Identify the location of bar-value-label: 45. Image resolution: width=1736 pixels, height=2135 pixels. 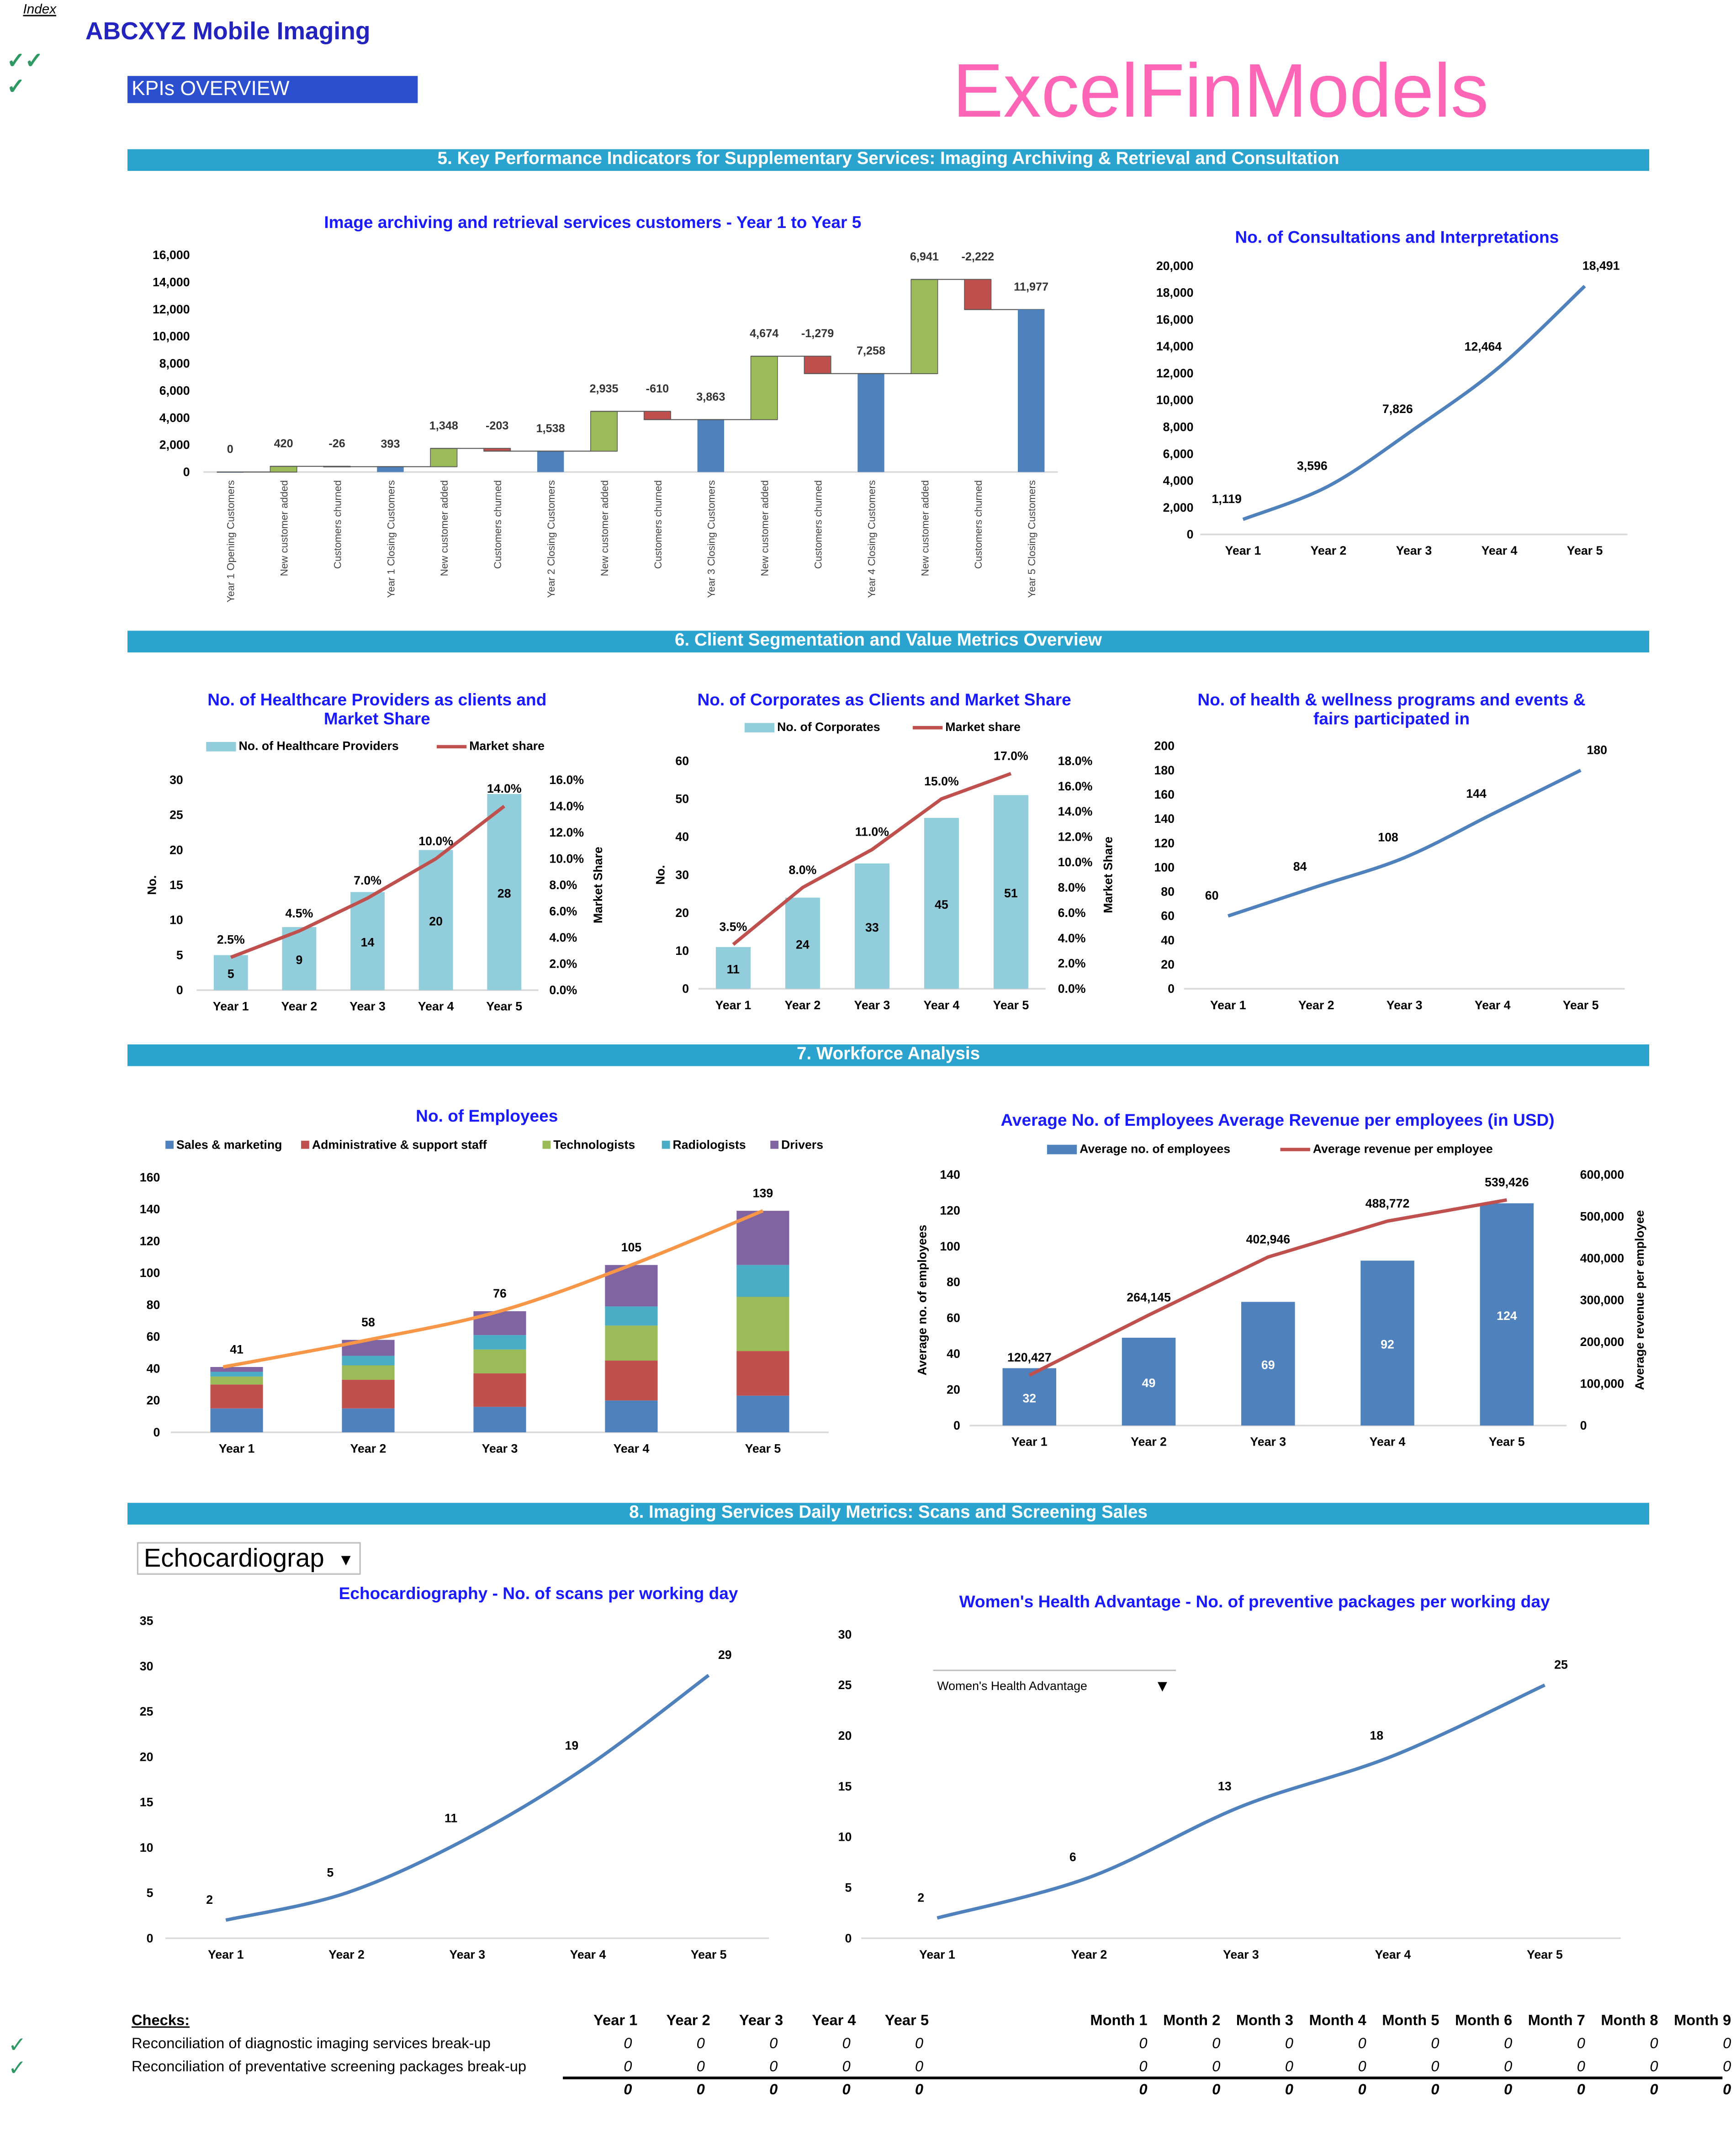
(941, 904).